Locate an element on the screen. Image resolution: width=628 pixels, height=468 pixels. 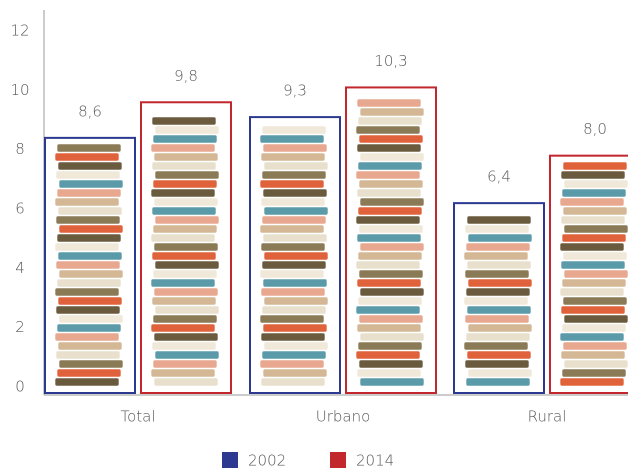
x-tick-label: Total is located at coordinates (137, 417).